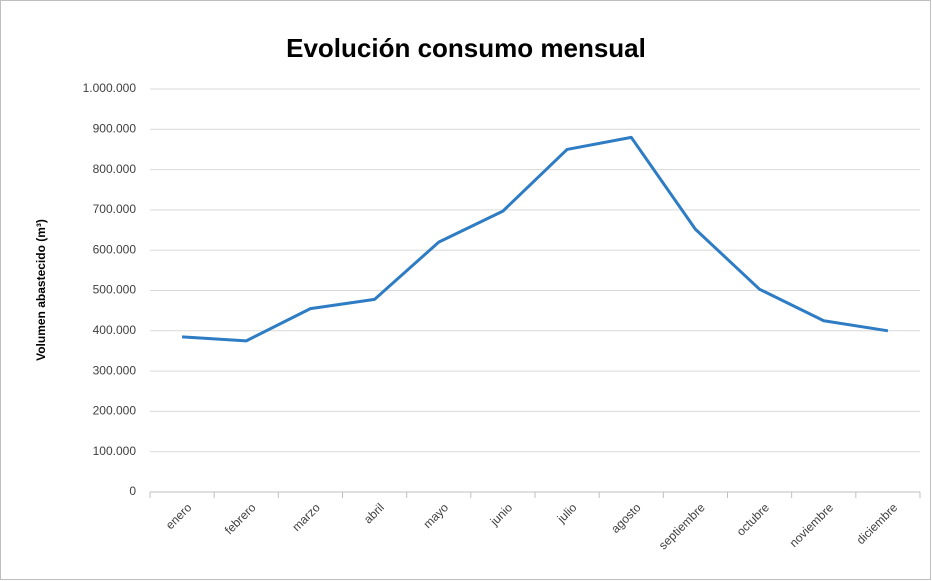 The image size is (932, 581). Describe the element at coordinates (115, 249) in the screenshot. I see `y-tick-label: 600.000` at that location.